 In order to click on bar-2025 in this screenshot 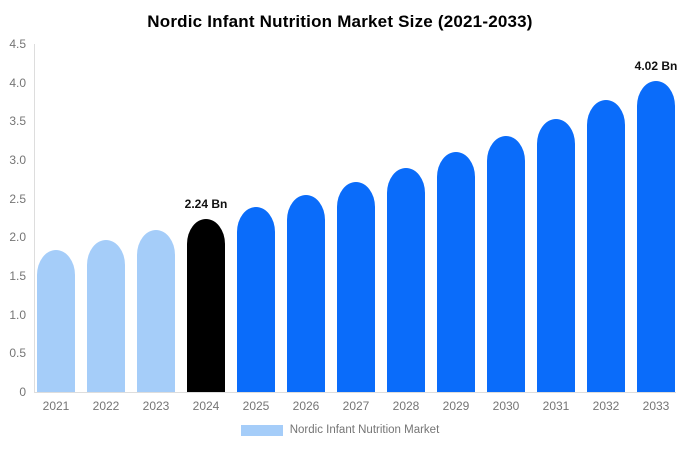, I will do `click(256, 299)`.